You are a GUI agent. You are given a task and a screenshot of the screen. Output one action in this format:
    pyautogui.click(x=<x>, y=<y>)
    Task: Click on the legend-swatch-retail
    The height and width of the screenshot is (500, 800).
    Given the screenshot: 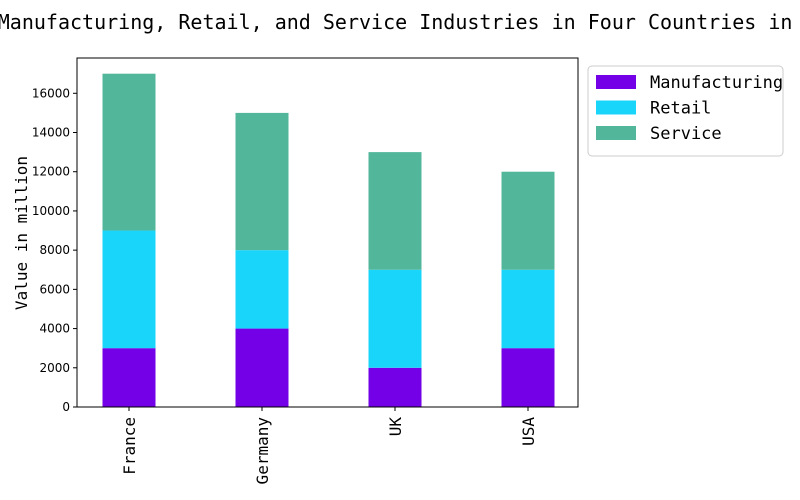 What is the action you would take?
    pyautogui.click(x=616, y=107)
    